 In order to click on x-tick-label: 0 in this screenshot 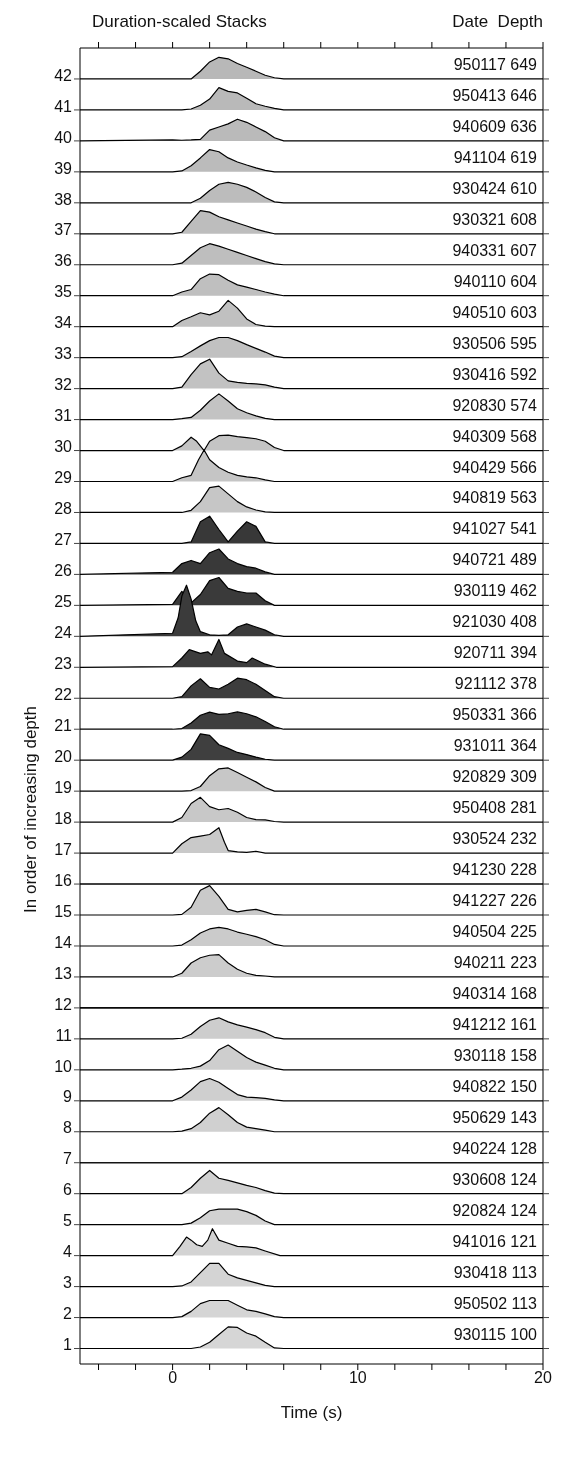, I will do `click(173, 1378)`.